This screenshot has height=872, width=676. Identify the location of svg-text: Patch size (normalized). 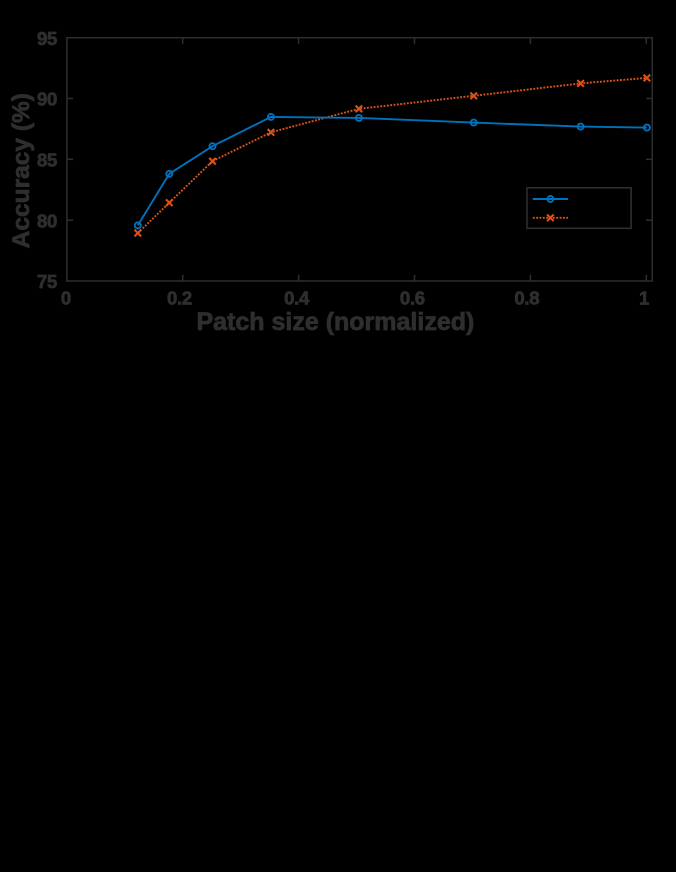
(335, 322).